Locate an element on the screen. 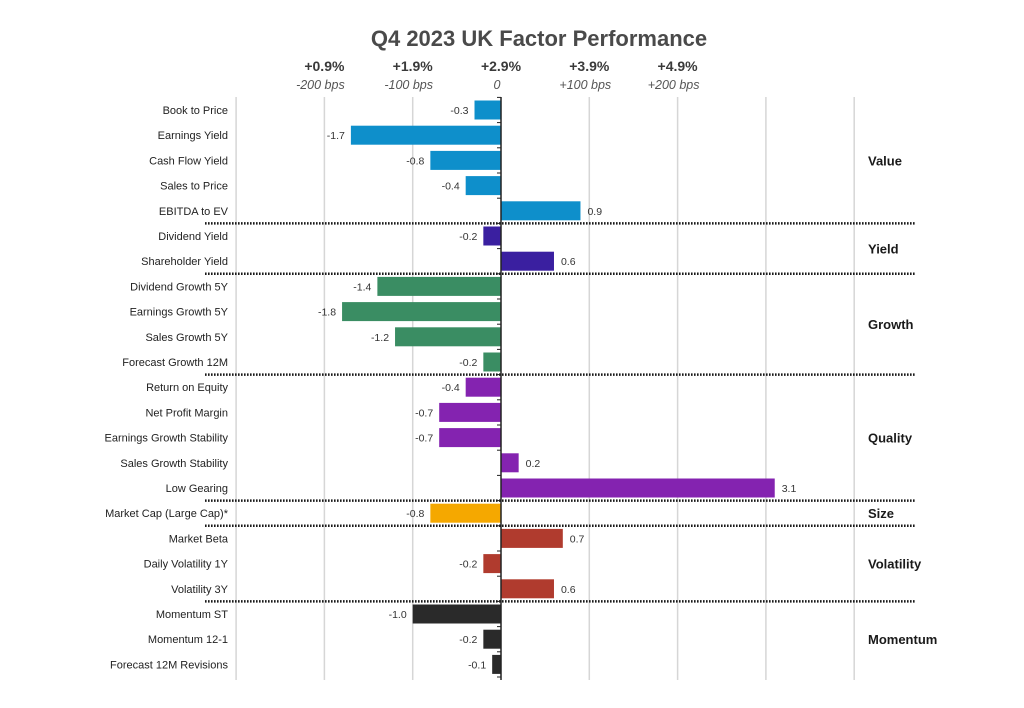 The image size is (1024, 708). category-label: Volatility 3Y is located at coordinates (200, 590).